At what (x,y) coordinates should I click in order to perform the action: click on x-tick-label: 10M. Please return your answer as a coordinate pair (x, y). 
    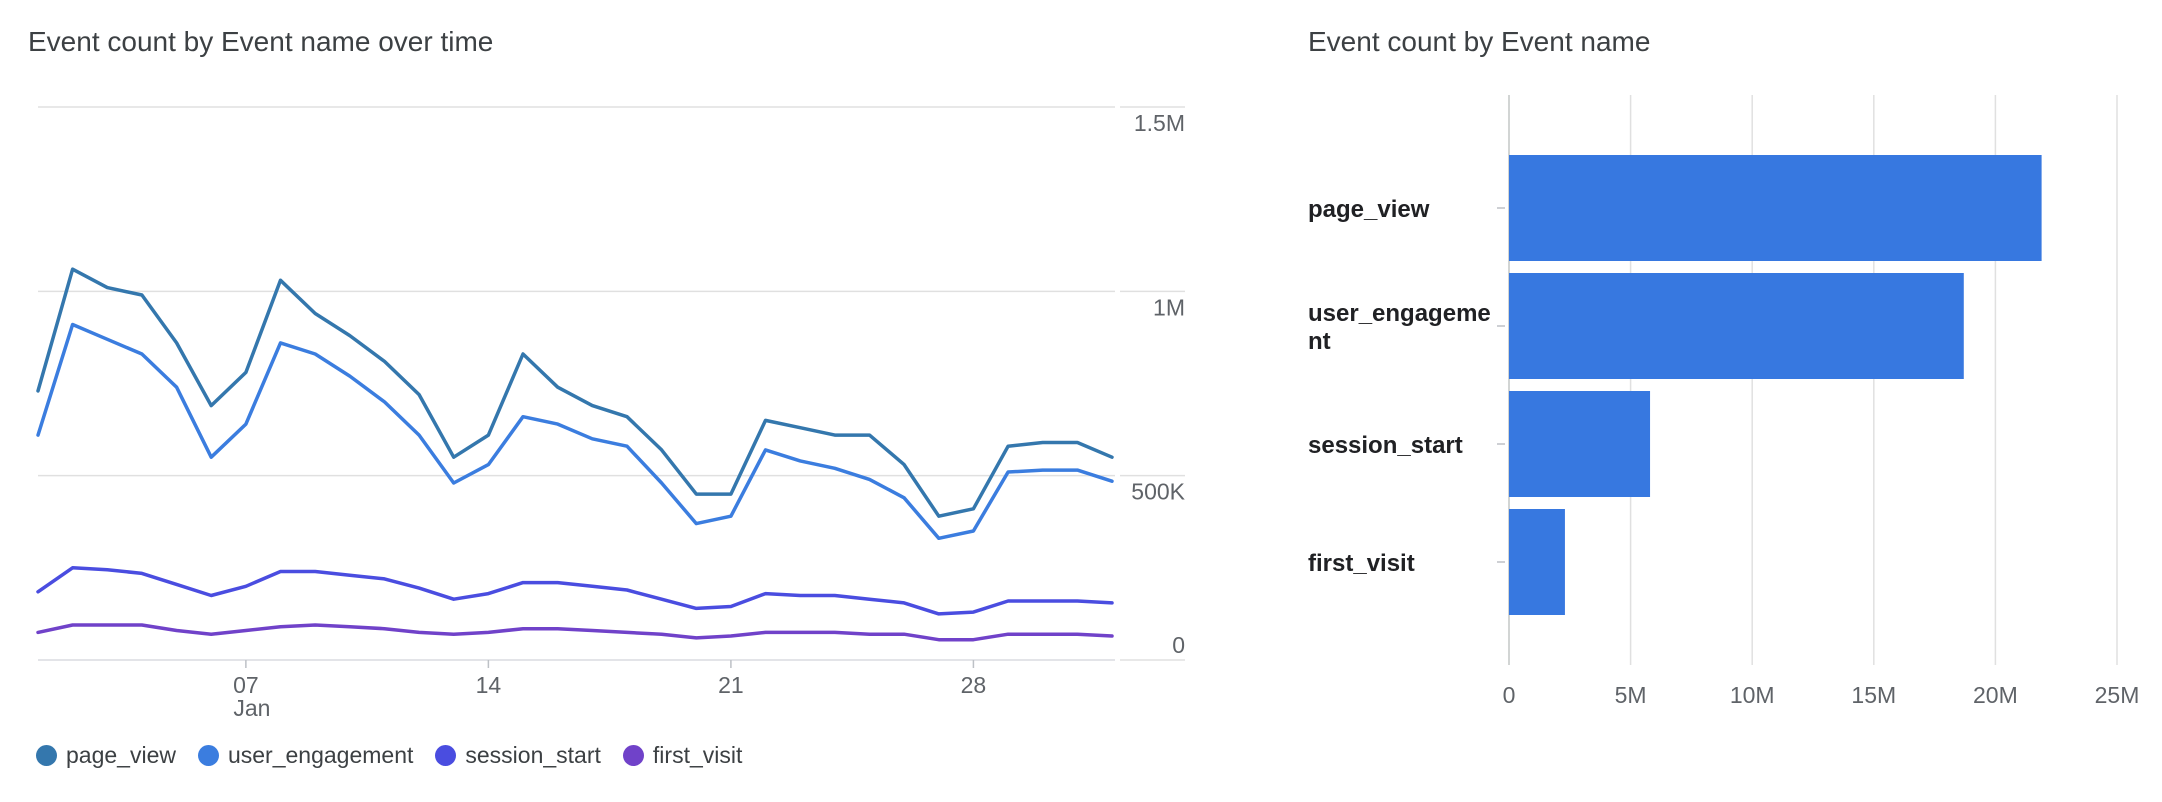
    Looking at the image, I should click on (1752, 695).